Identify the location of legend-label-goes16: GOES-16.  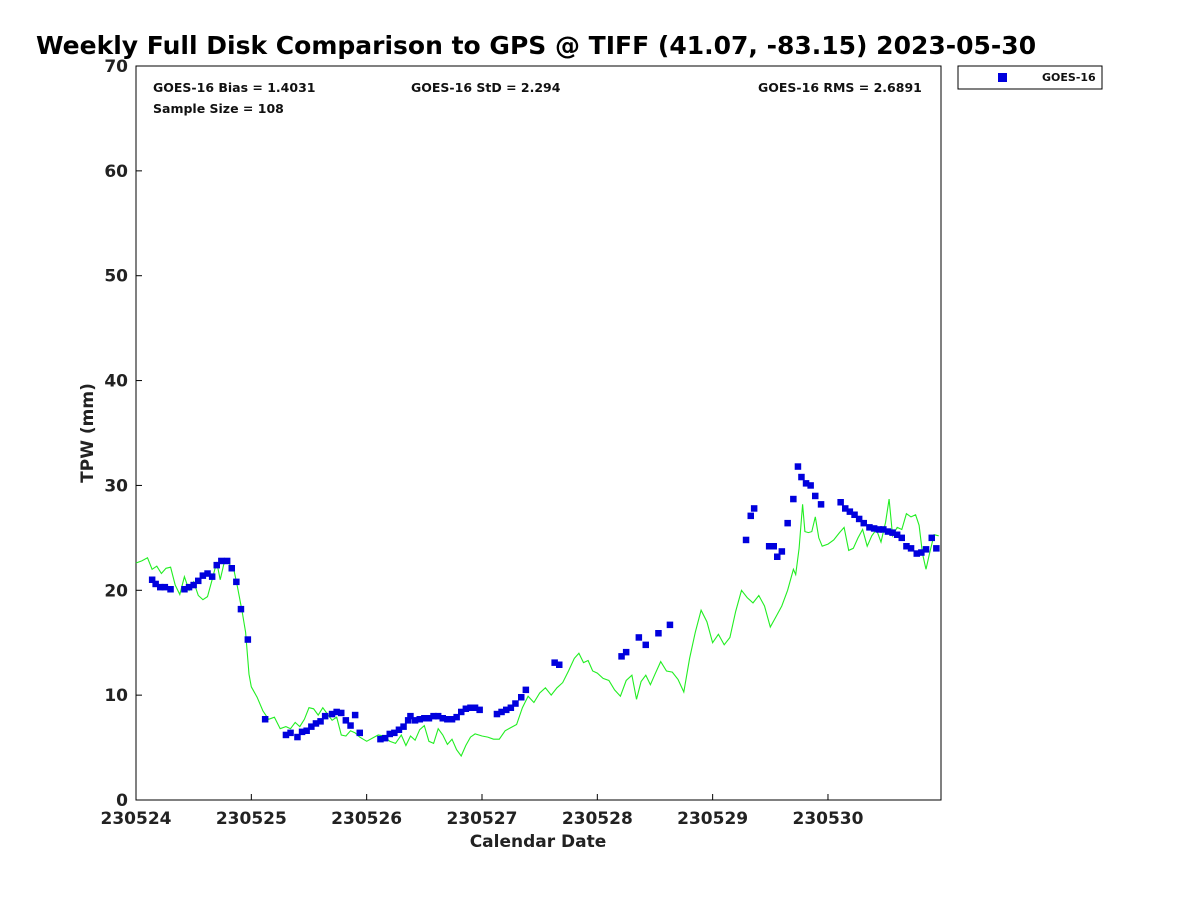
(1069, 77).